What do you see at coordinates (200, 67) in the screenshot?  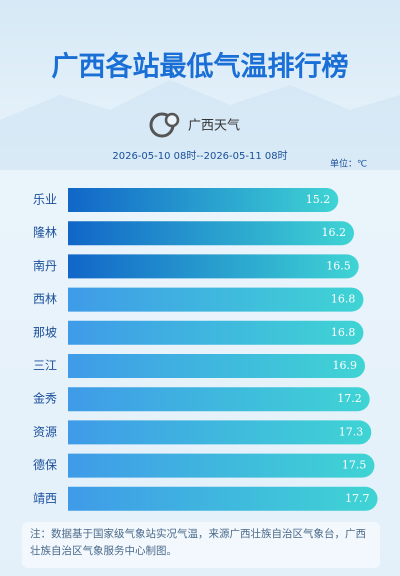 I see `chart-title: 广西各站最低气温排行榜` at bounding box center [200, 67].